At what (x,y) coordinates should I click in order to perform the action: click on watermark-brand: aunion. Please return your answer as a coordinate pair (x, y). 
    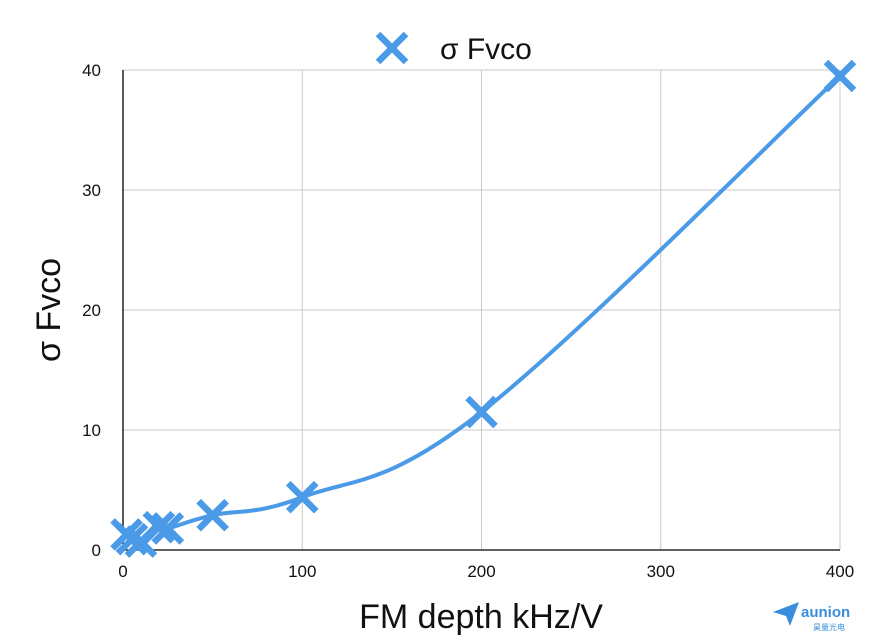
    Looking at the image, I should click on (825, 612).